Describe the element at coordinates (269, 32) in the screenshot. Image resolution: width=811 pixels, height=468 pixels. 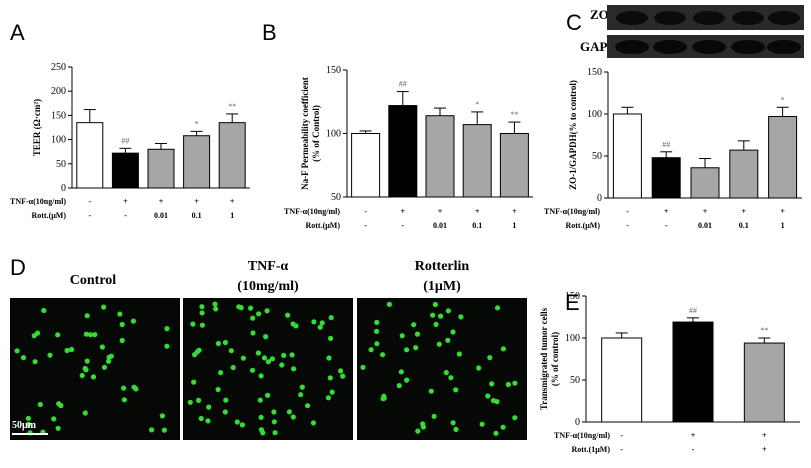
I see `panel-letter-b: B` at that location.